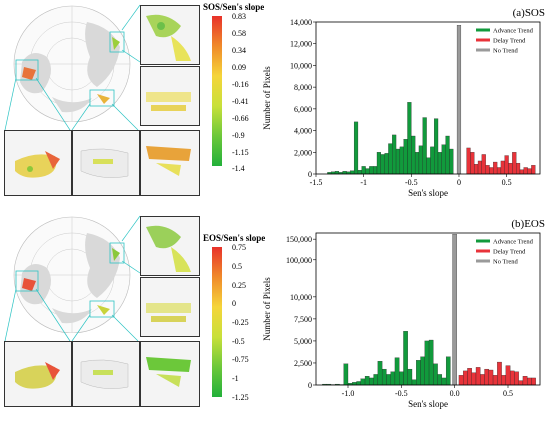  What do you see at coordinates (240, 322) in the screenshot?
I see `colorbar-tick: -0.25` at bounding box center [240, 322].